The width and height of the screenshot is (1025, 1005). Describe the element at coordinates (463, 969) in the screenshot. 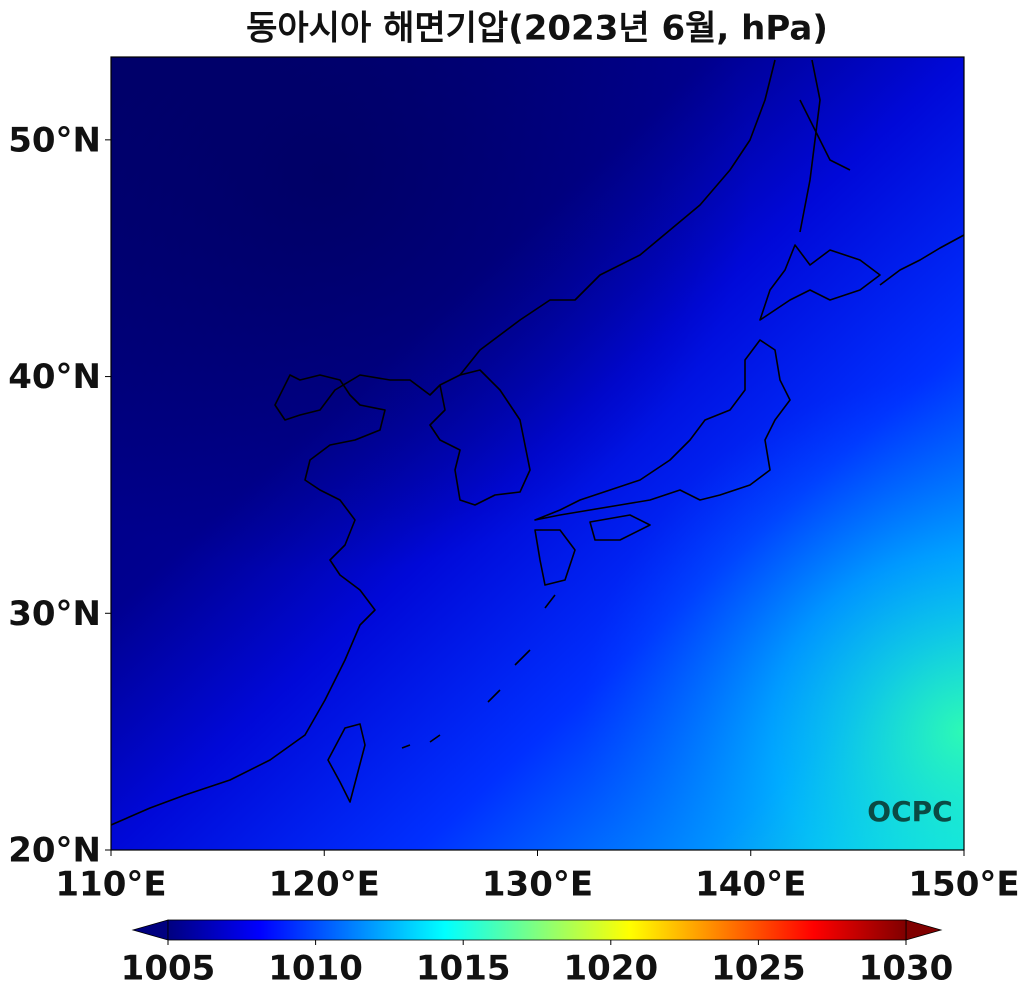

I see `colorbar-tick-label: 1015` at that location.